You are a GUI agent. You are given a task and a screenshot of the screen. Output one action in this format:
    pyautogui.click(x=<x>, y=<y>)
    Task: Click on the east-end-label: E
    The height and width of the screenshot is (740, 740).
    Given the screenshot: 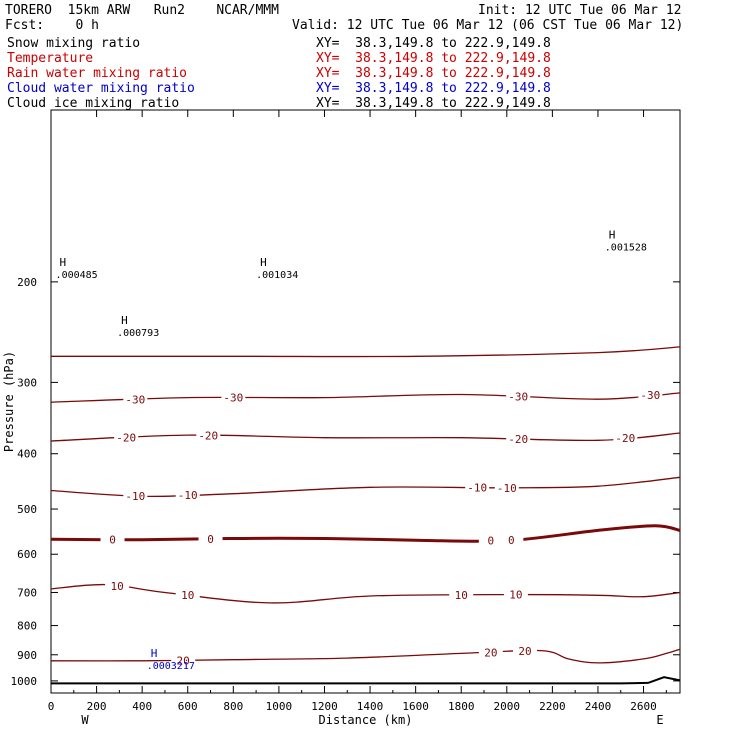 What is the action you would take?
    pyautogui.click(x=659, y=720)
    